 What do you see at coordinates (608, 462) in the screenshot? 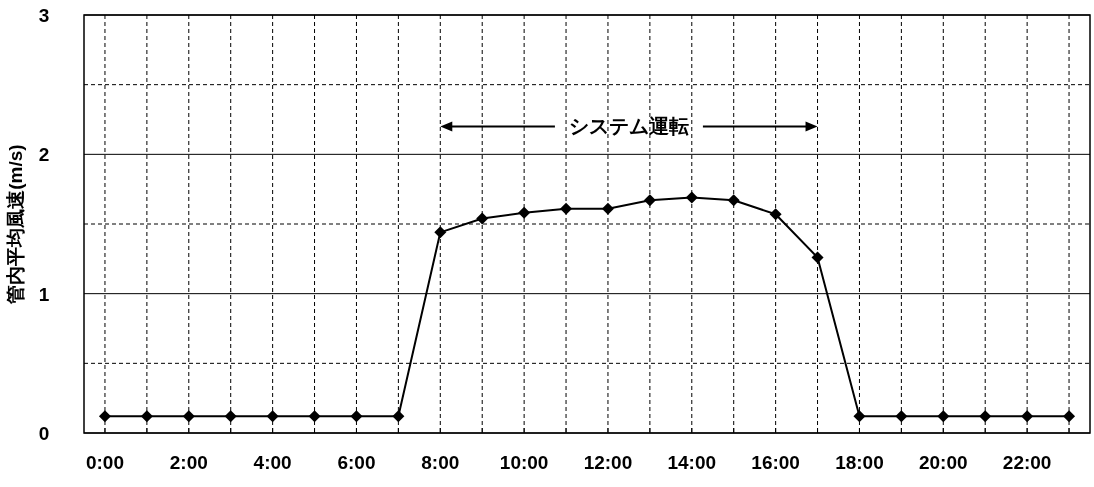
I see `x-tick-label: 12:00` at bounding box center [608, 462].